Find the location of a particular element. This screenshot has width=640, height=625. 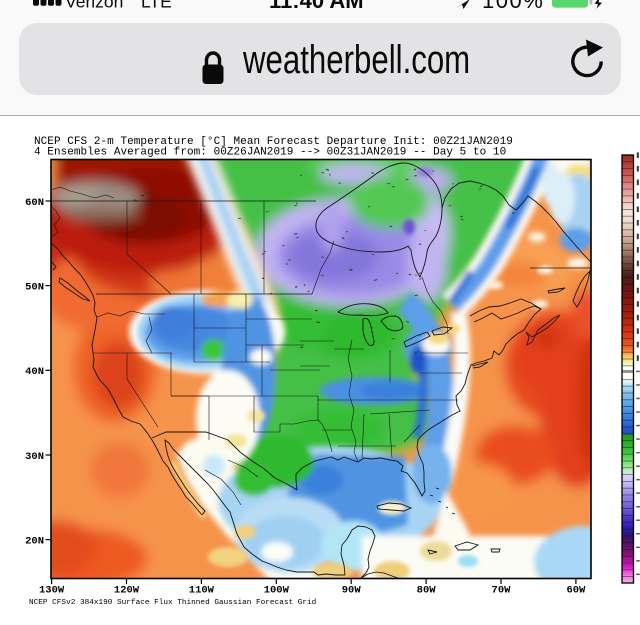

svg-text: 110W is located at coordinates (202, 591).